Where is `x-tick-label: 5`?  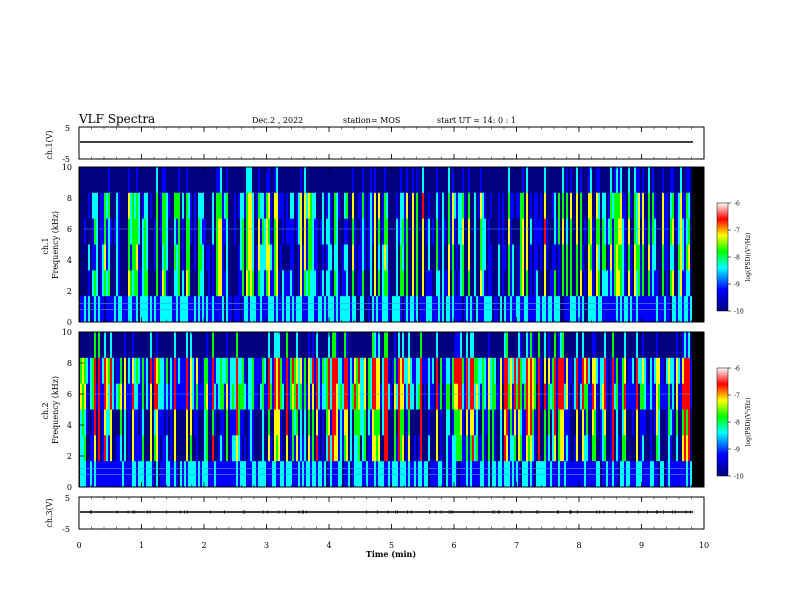 x-tick-label: 5 is located at coordinates (391, 545).